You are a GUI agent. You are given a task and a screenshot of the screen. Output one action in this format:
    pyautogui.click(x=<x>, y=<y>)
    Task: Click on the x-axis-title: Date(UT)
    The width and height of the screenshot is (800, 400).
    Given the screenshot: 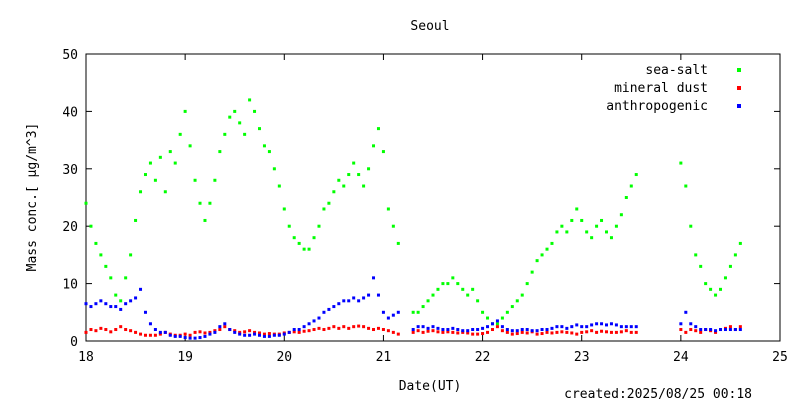 What is the action you would take?
    pyautogui.click(x=430, y=386)
    